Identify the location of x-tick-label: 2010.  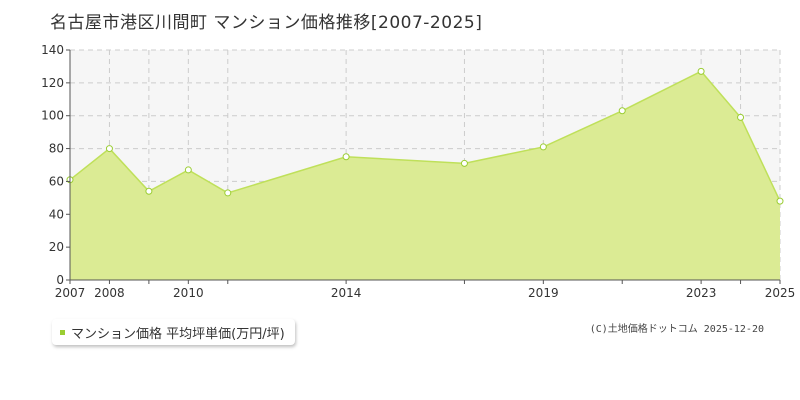
(188, 293).